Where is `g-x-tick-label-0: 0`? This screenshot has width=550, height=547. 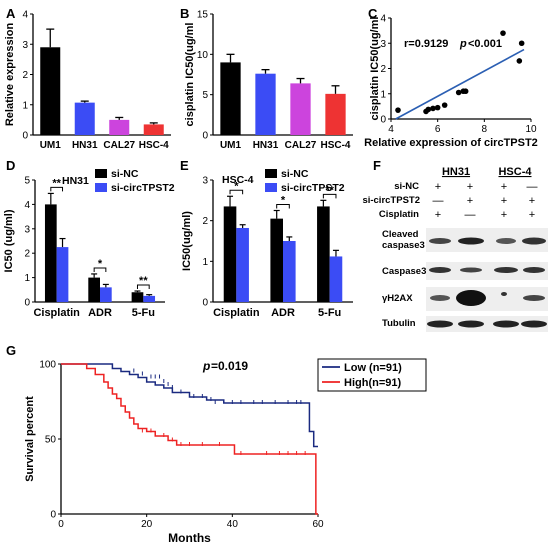 g-x-tick-label-0: 0 is located at coordinates (61, 524).